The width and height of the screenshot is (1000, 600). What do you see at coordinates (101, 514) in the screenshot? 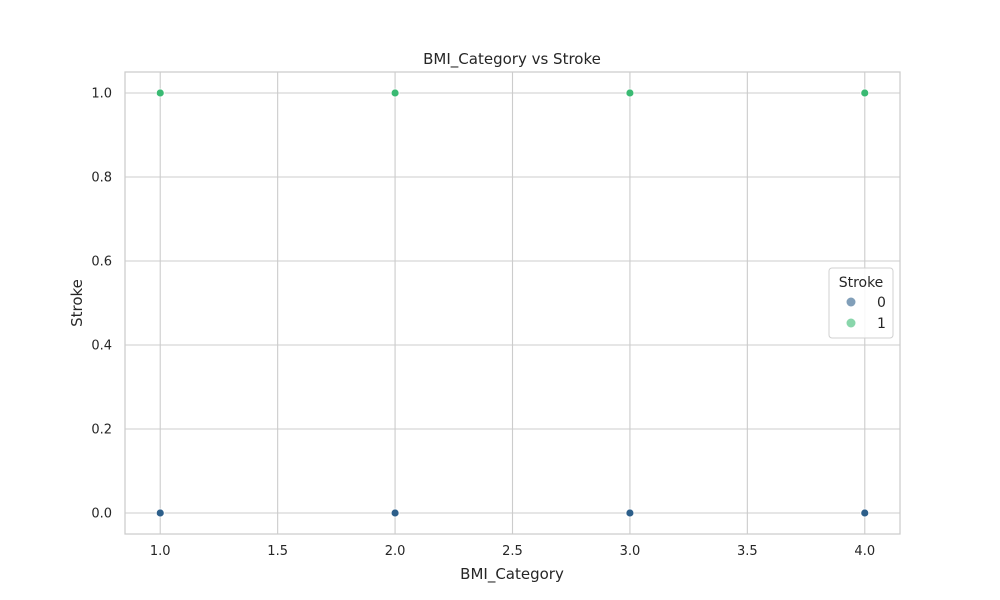
I see `y-tick-label: 0.0` at bounding box center [101, 514].